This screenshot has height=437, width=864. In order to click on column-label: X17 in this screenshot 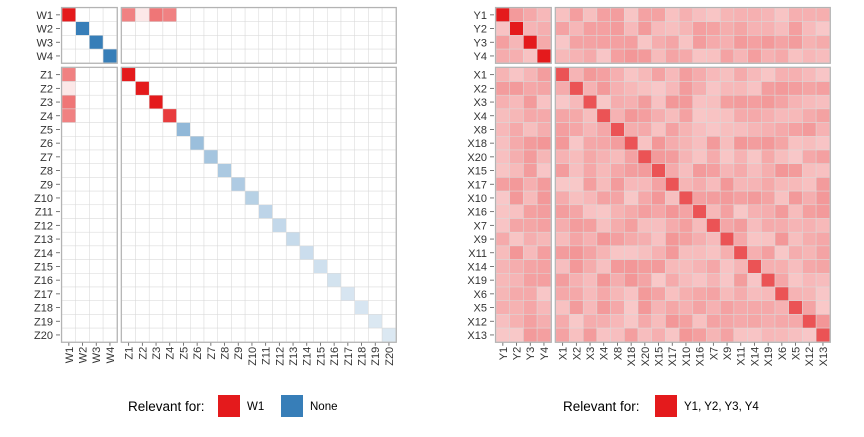, I will do `click(673, 357)`.